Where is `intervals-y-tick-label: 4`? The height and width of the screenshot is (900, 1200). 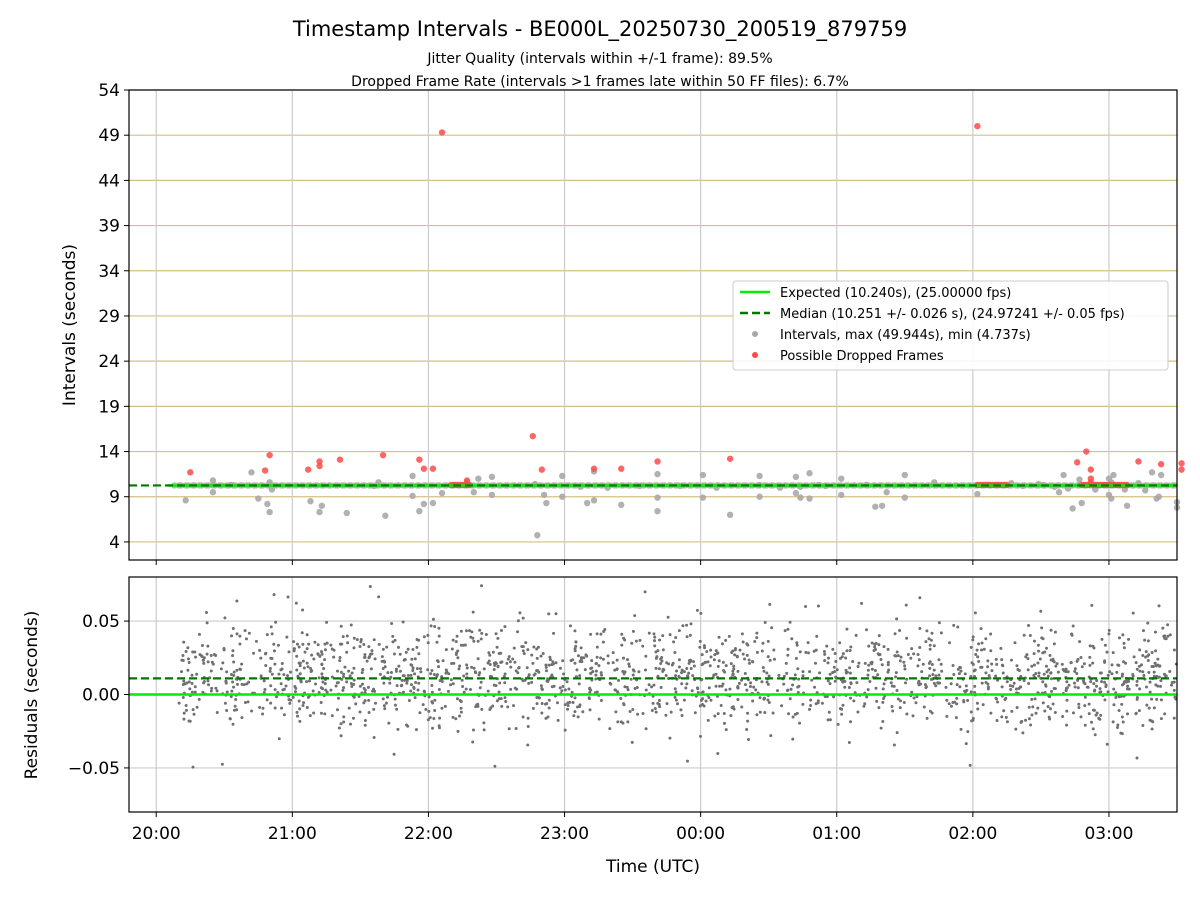 intervals-y-tick-label: 4 is located at coordinates (114, 543).